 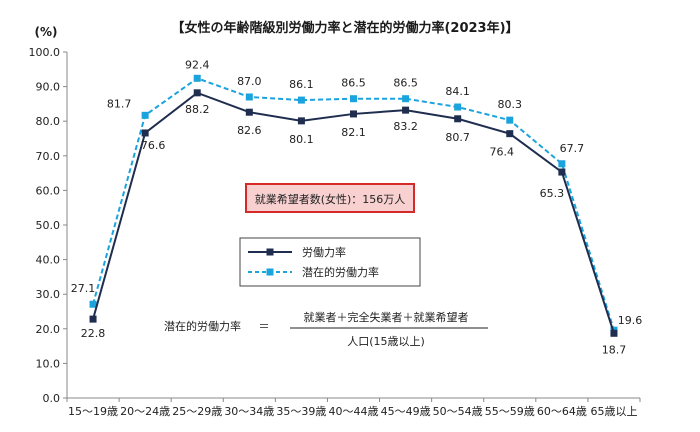 I want to click on data-label-labor: 80.1, so click(x=301, y=139).